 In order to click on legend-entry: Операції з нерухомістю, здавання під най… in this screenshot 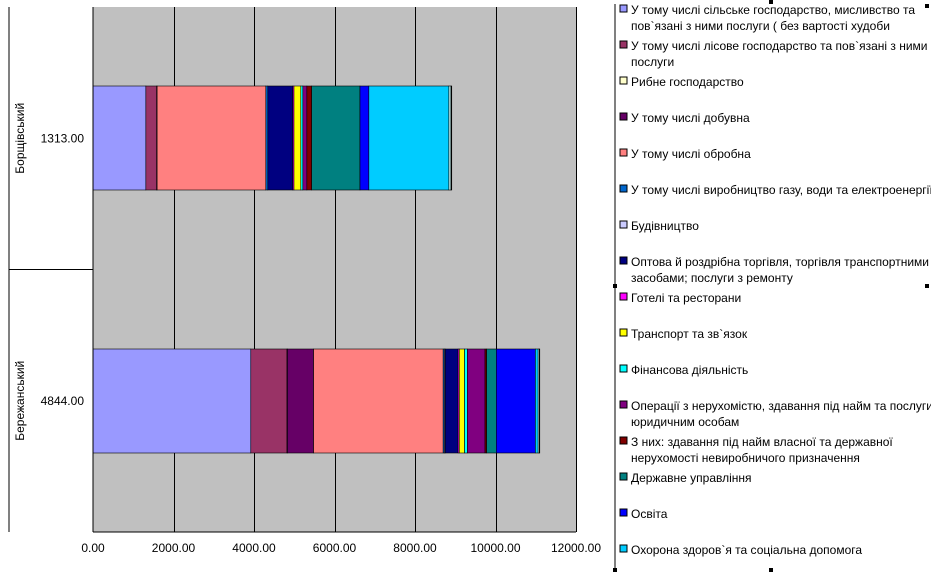, I will do `click(781, 414)`.